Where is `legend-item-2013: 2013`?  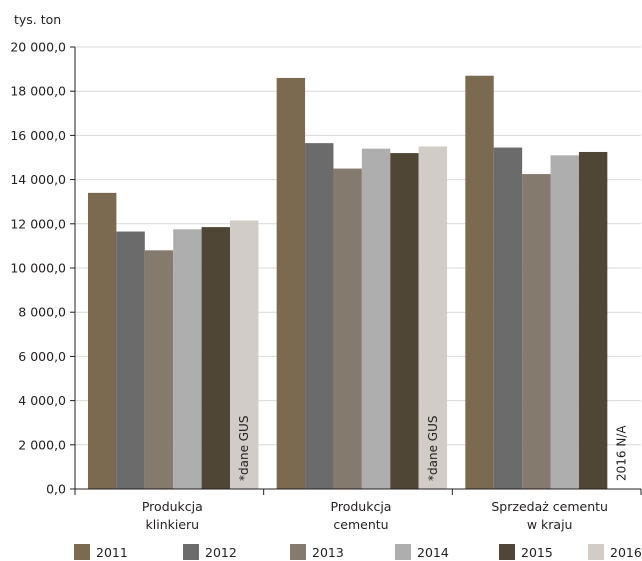
legend-item-2013: 2013 is located at coordinates (317, 552).